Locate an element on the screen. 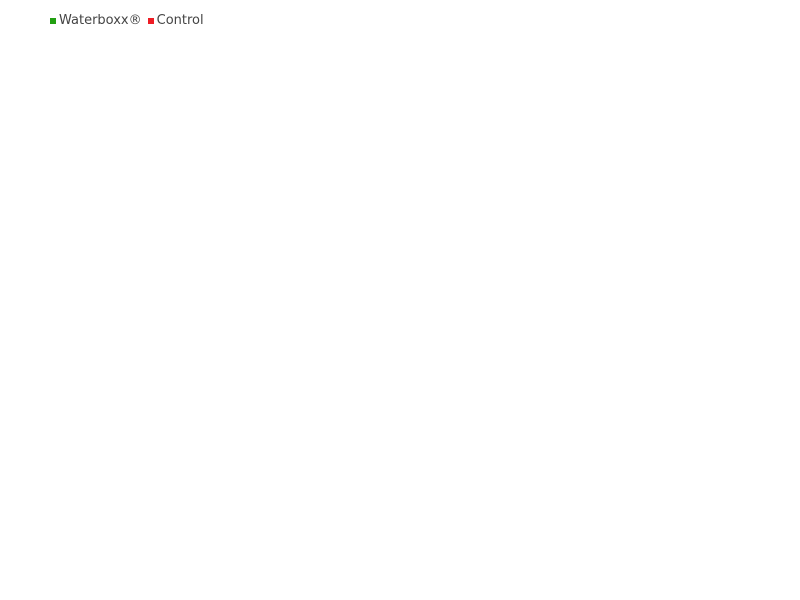 Image resolution: width=800 pixels, height=600 pixels. y-tick-label: 0.85 is located at coordinates (42, 140).